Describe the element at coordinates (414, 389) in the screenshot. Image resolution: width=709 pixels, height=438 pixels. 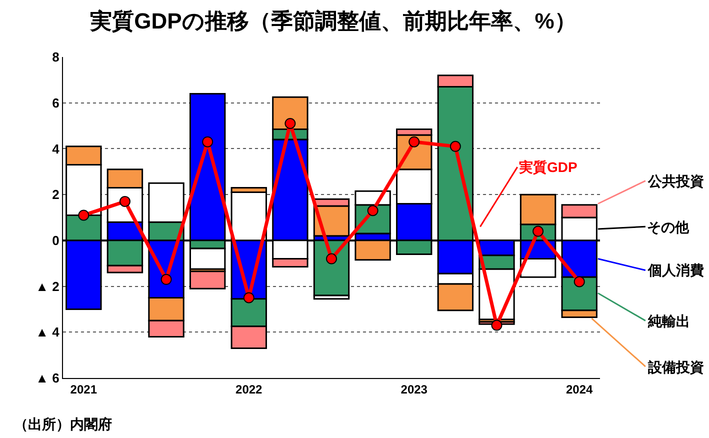
I see `x-tick-label: 2023` at that location.